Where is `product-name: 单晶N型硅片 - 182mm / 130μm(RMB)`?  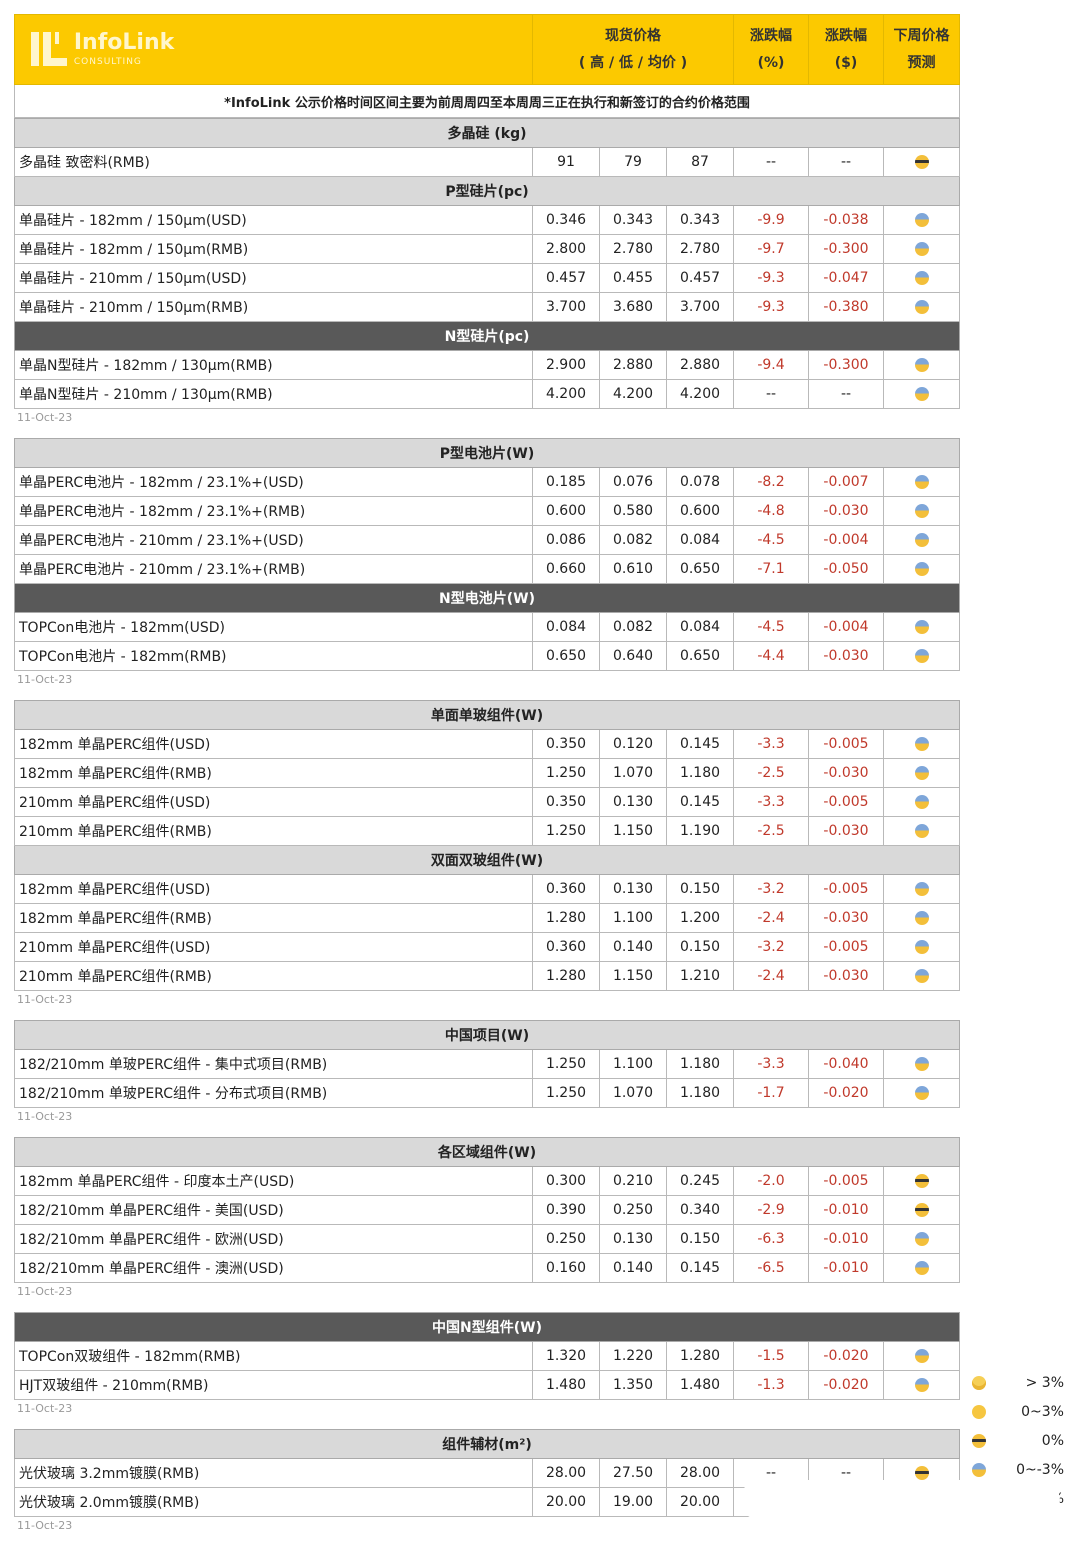 product-name: 单晶N型硅片 - 182mm / 130μm(RMB) is located at coordinates (273, 365).